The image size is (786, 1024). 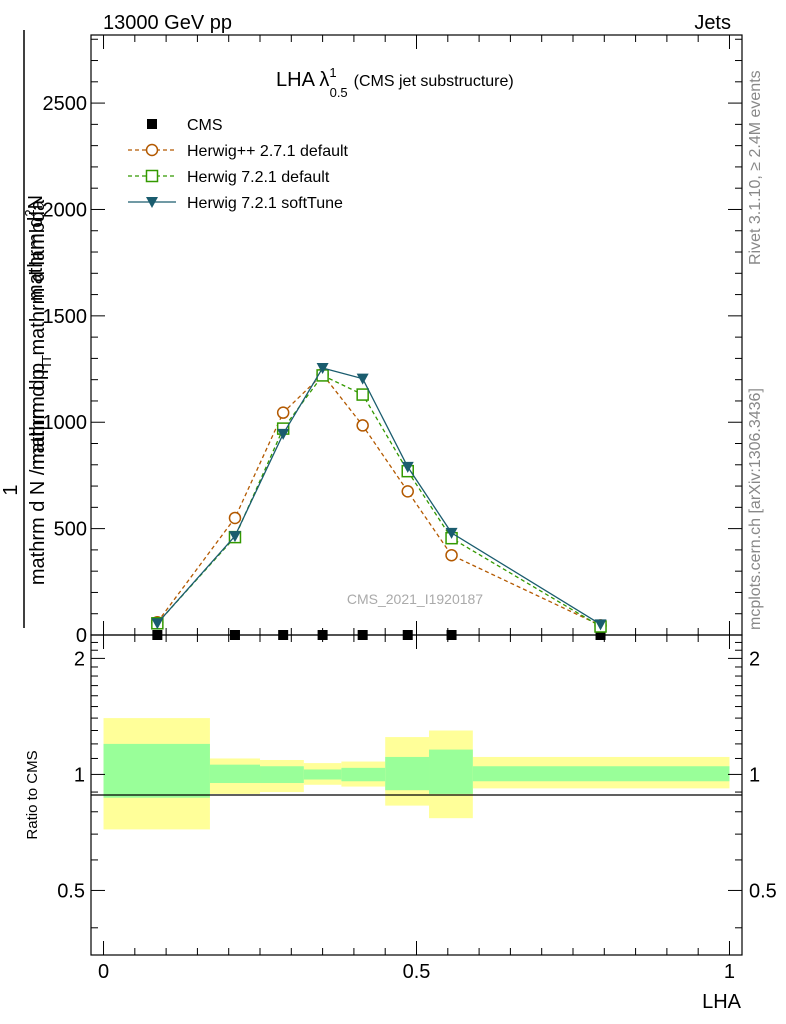 What do you see at coordinates (712, 23) in the screenshot?
I see `header-right: Jets` at bounding box center [712, 23].